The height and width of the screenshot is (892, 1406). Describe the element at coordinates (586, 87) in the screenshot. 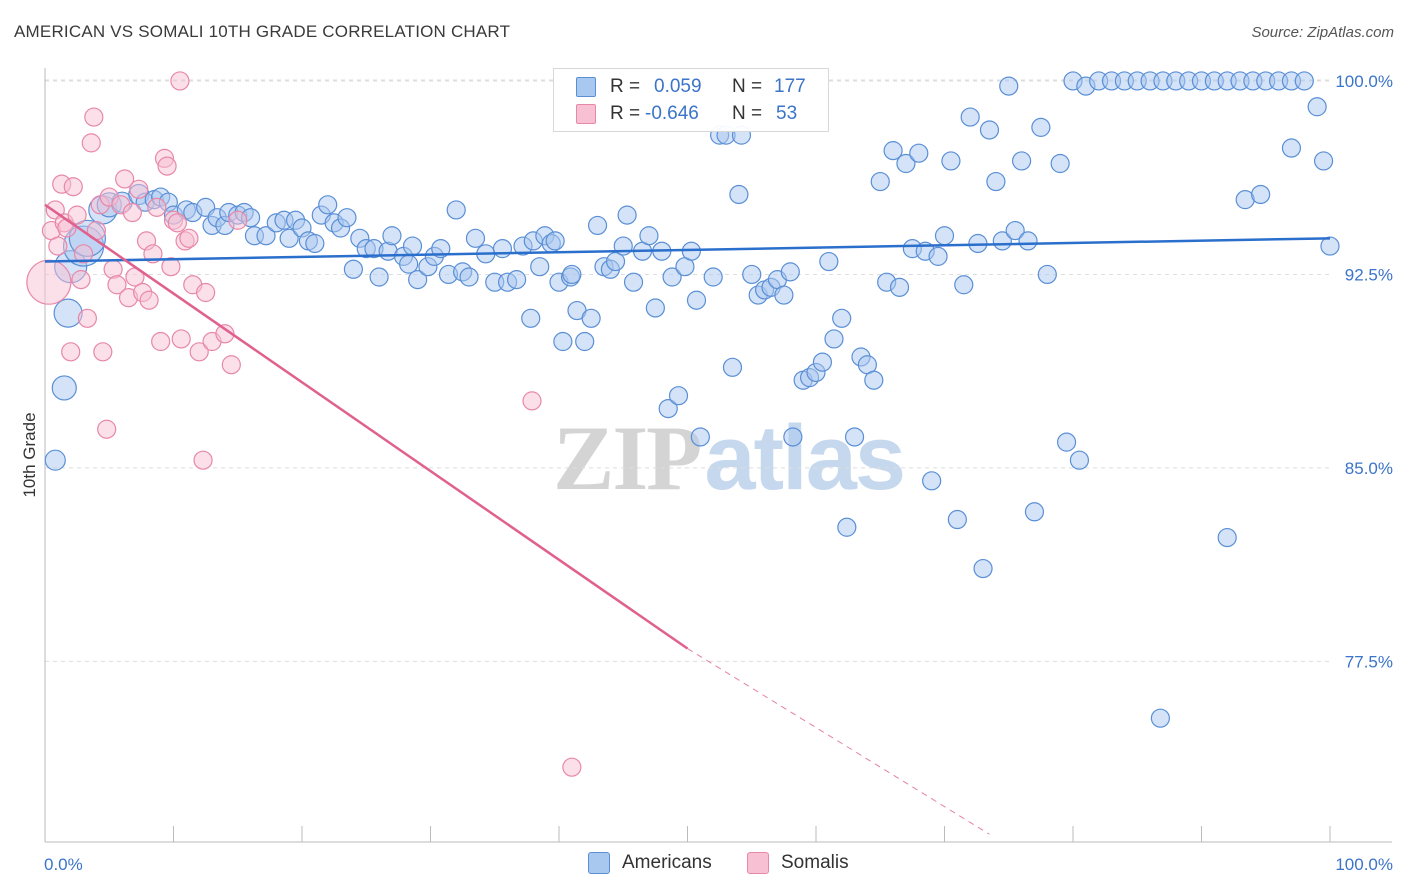

I see `legend-swatch-americans` at that location.